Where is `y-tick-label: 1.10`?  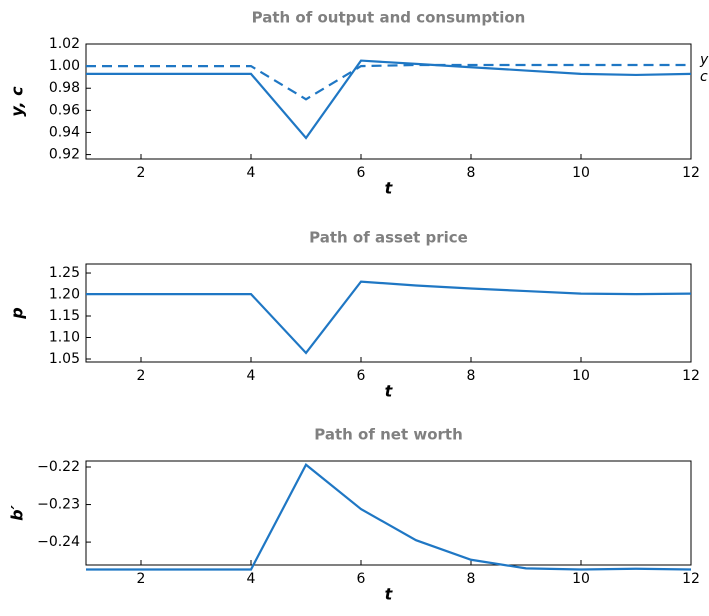
y-tick-label: 1.10 is located at coordinates (64, 338).